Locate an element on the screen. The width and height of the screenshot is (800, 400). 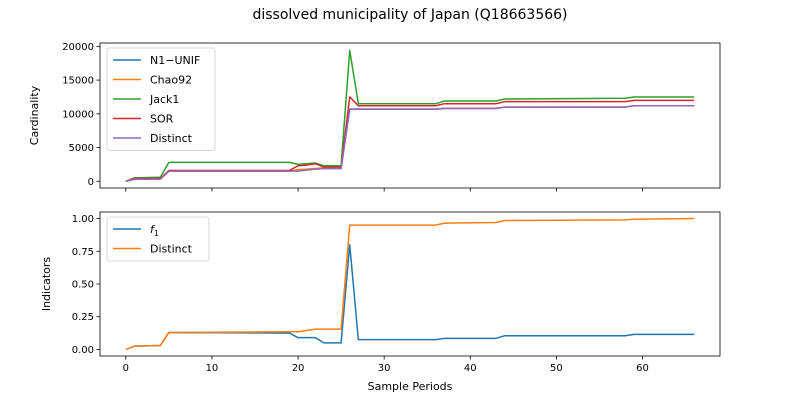
x-tick-label: 30 is located at coordinates (384, 368).